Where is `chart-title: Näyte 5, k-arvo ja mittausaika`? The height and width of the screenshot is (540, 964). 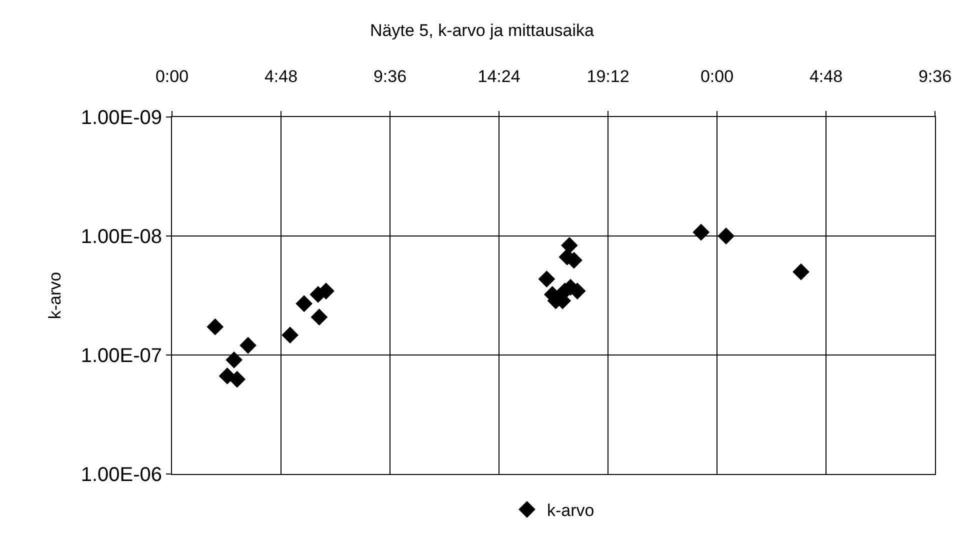 chart-title: Näyte 5, k-arvo ja mittausaika is located at coordinates (482, 30).